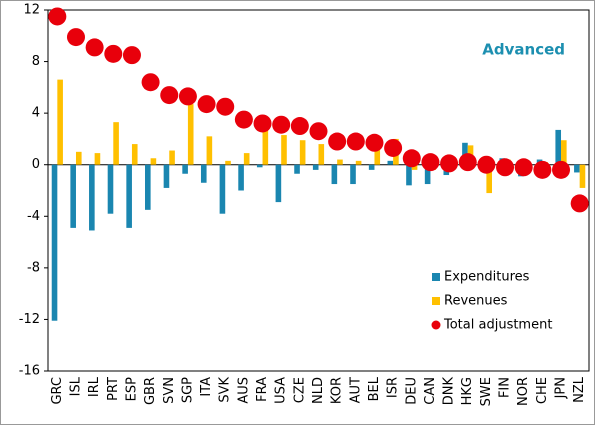 Image resolution: width=595 pixels, height=429 pixels. Describe the element at coordinates (299, 390) in the screenshot. I see `x-tick-label: CZE` at that location.